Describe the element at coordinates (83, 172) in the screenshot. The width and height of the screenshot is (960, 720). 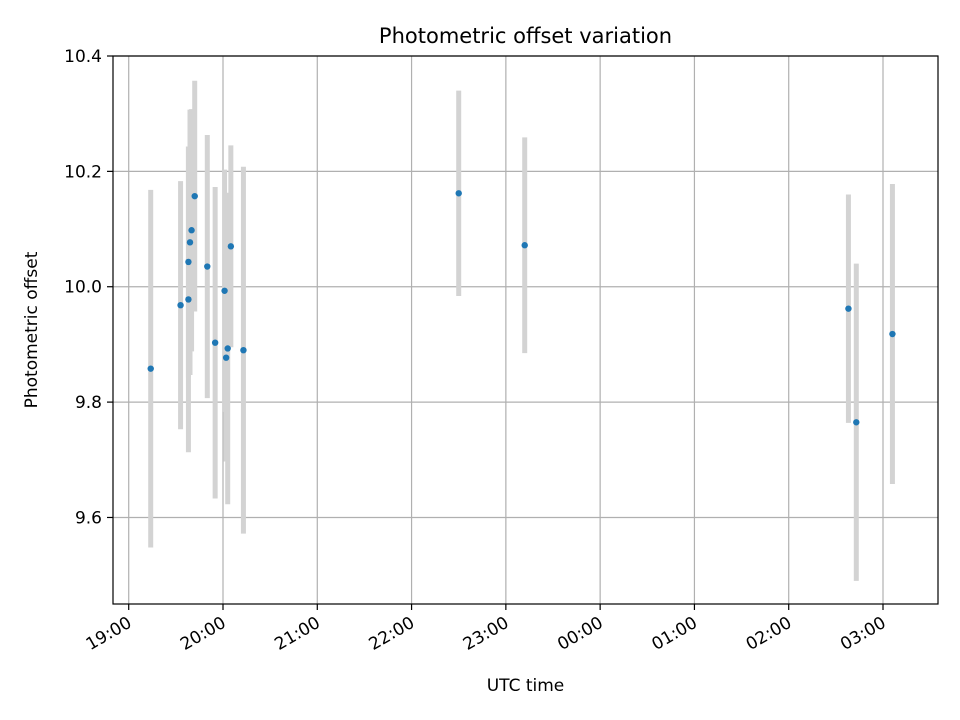
I see `y-tick-label: 10.2` at that location.